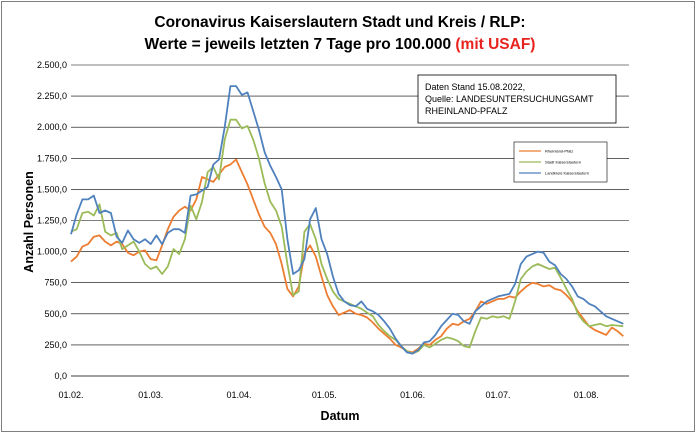  What do you see at coordinates (567, 173) in the screenshot?
I see `legend-label: Landkreis Kaiserslautern` at bounding box center [567, 173].